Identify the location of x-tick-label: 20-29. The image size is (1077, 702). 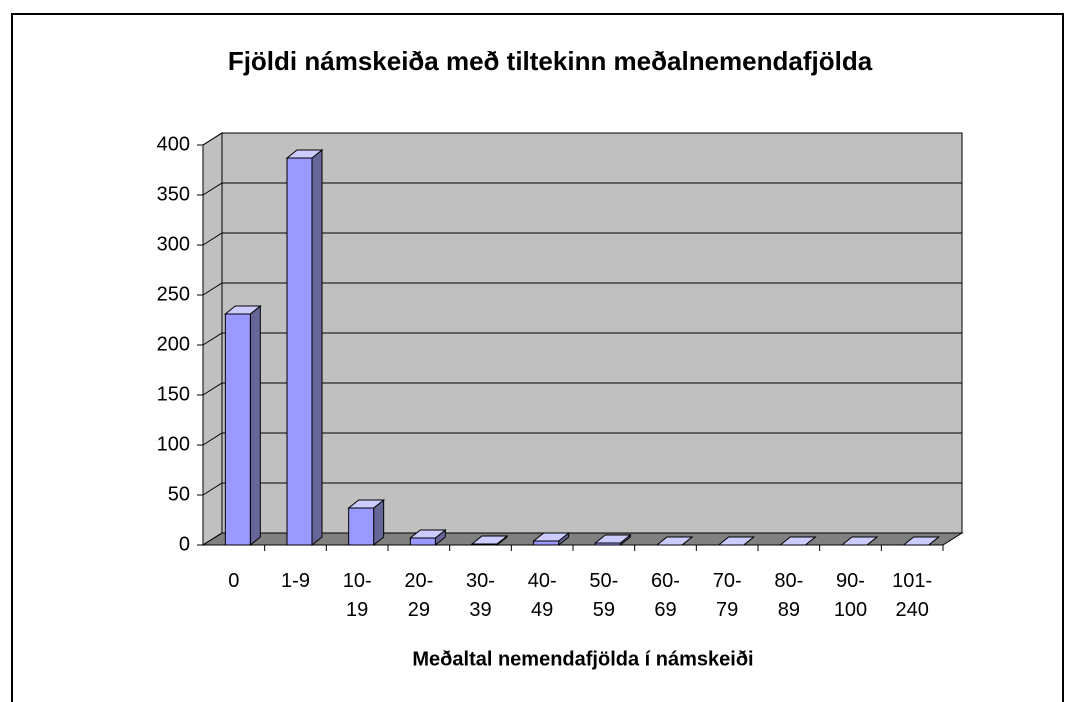
(418, 595).